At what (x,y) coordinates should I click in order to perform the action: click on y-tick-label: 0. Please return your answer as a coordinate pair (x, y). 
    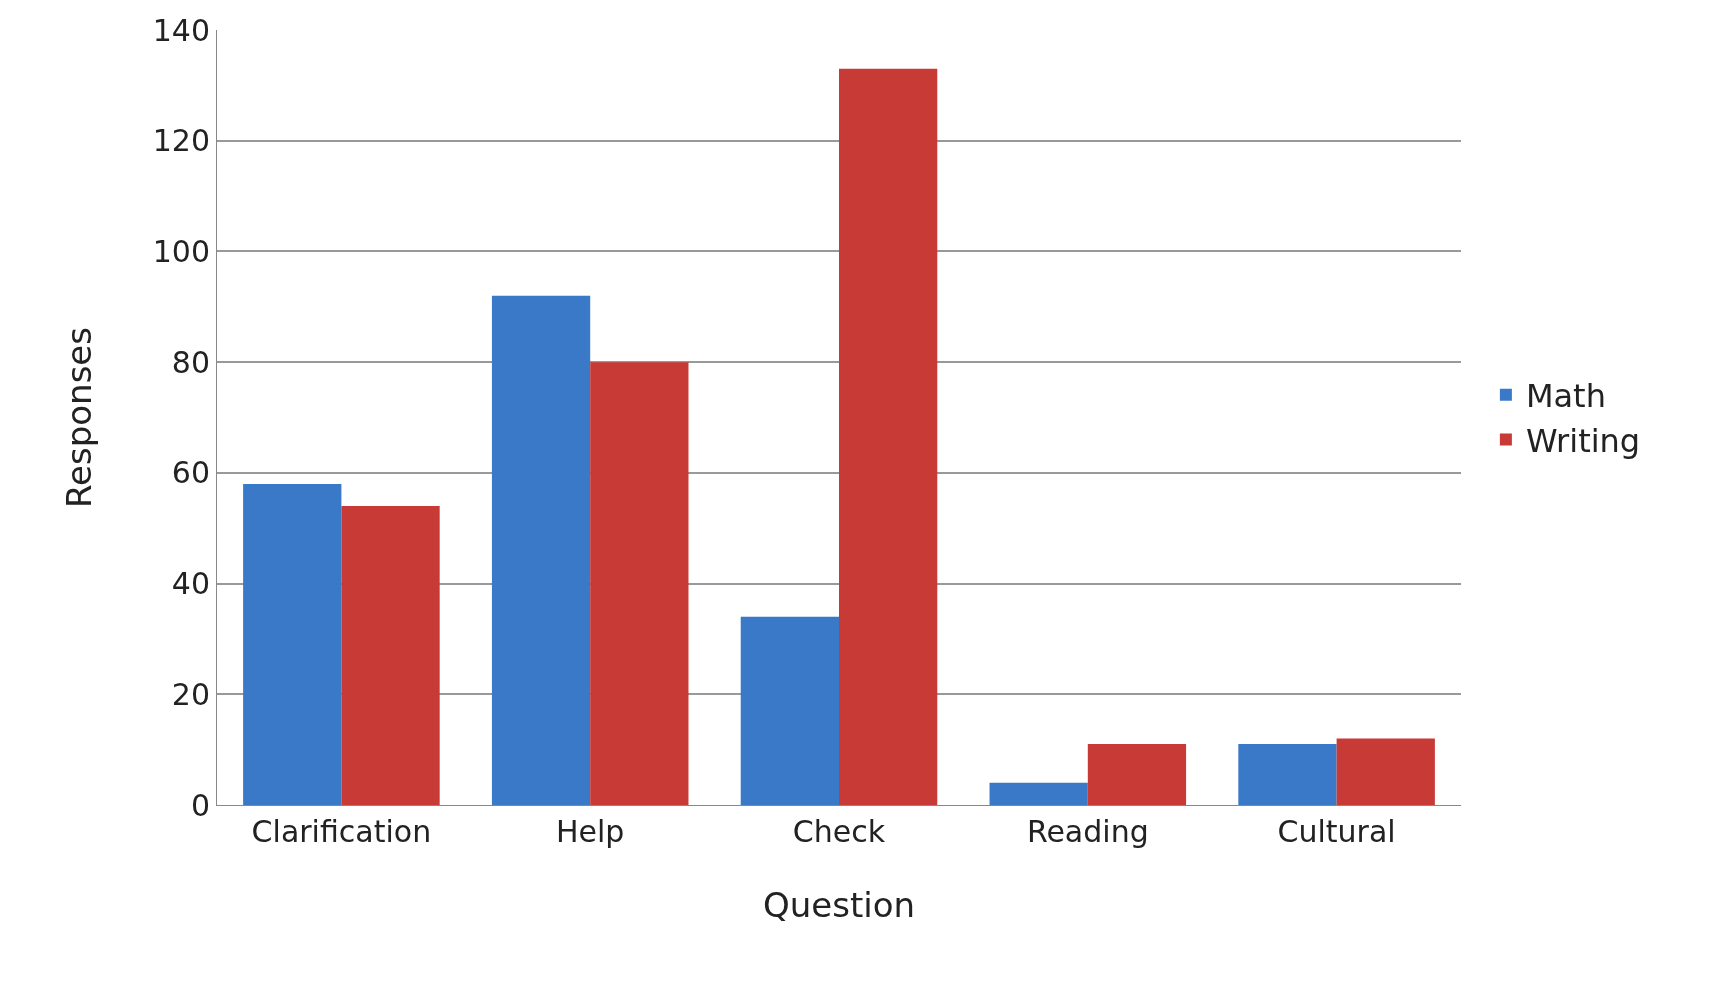
    Looking at the image, I should click on (200, 805).